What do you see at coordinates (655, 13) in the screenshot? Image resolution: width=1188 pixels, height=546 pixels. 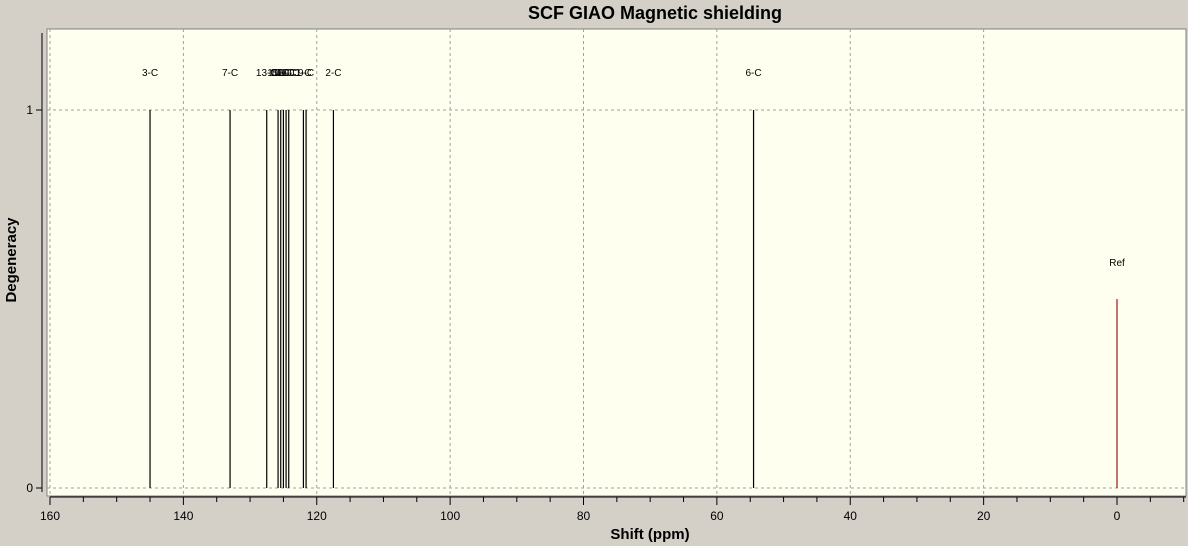 I see `chart-title: SCF GIAO Magnetic shielding` at bounding box center [655, 13].